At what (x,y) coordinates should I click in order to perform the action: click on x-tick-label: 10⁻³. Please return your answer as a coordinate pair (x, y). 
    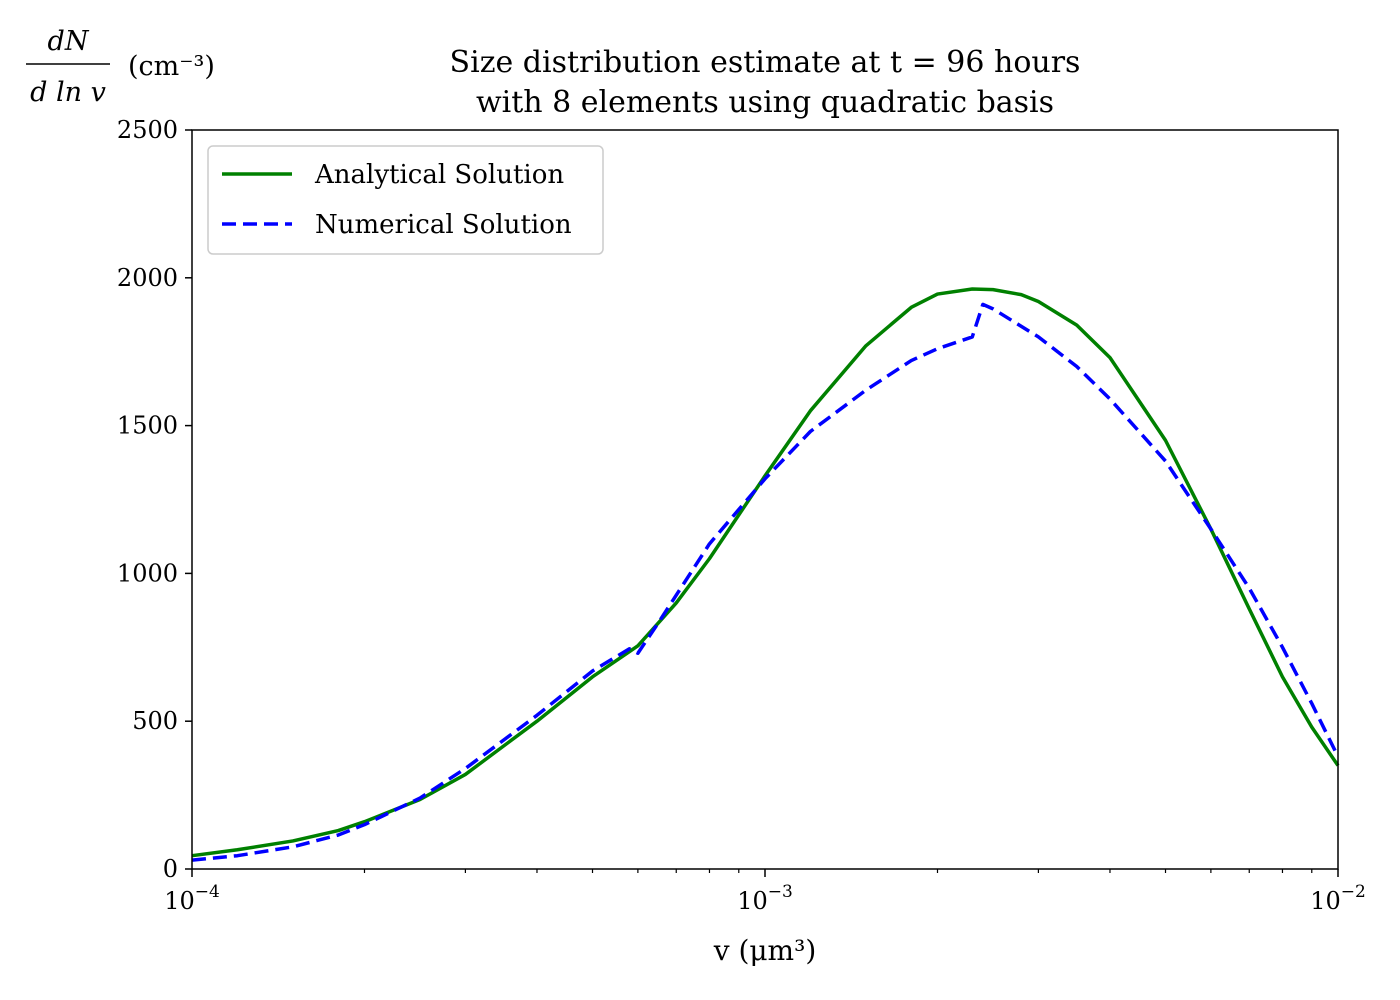
    Looking at the image, I should click on (765, 898).